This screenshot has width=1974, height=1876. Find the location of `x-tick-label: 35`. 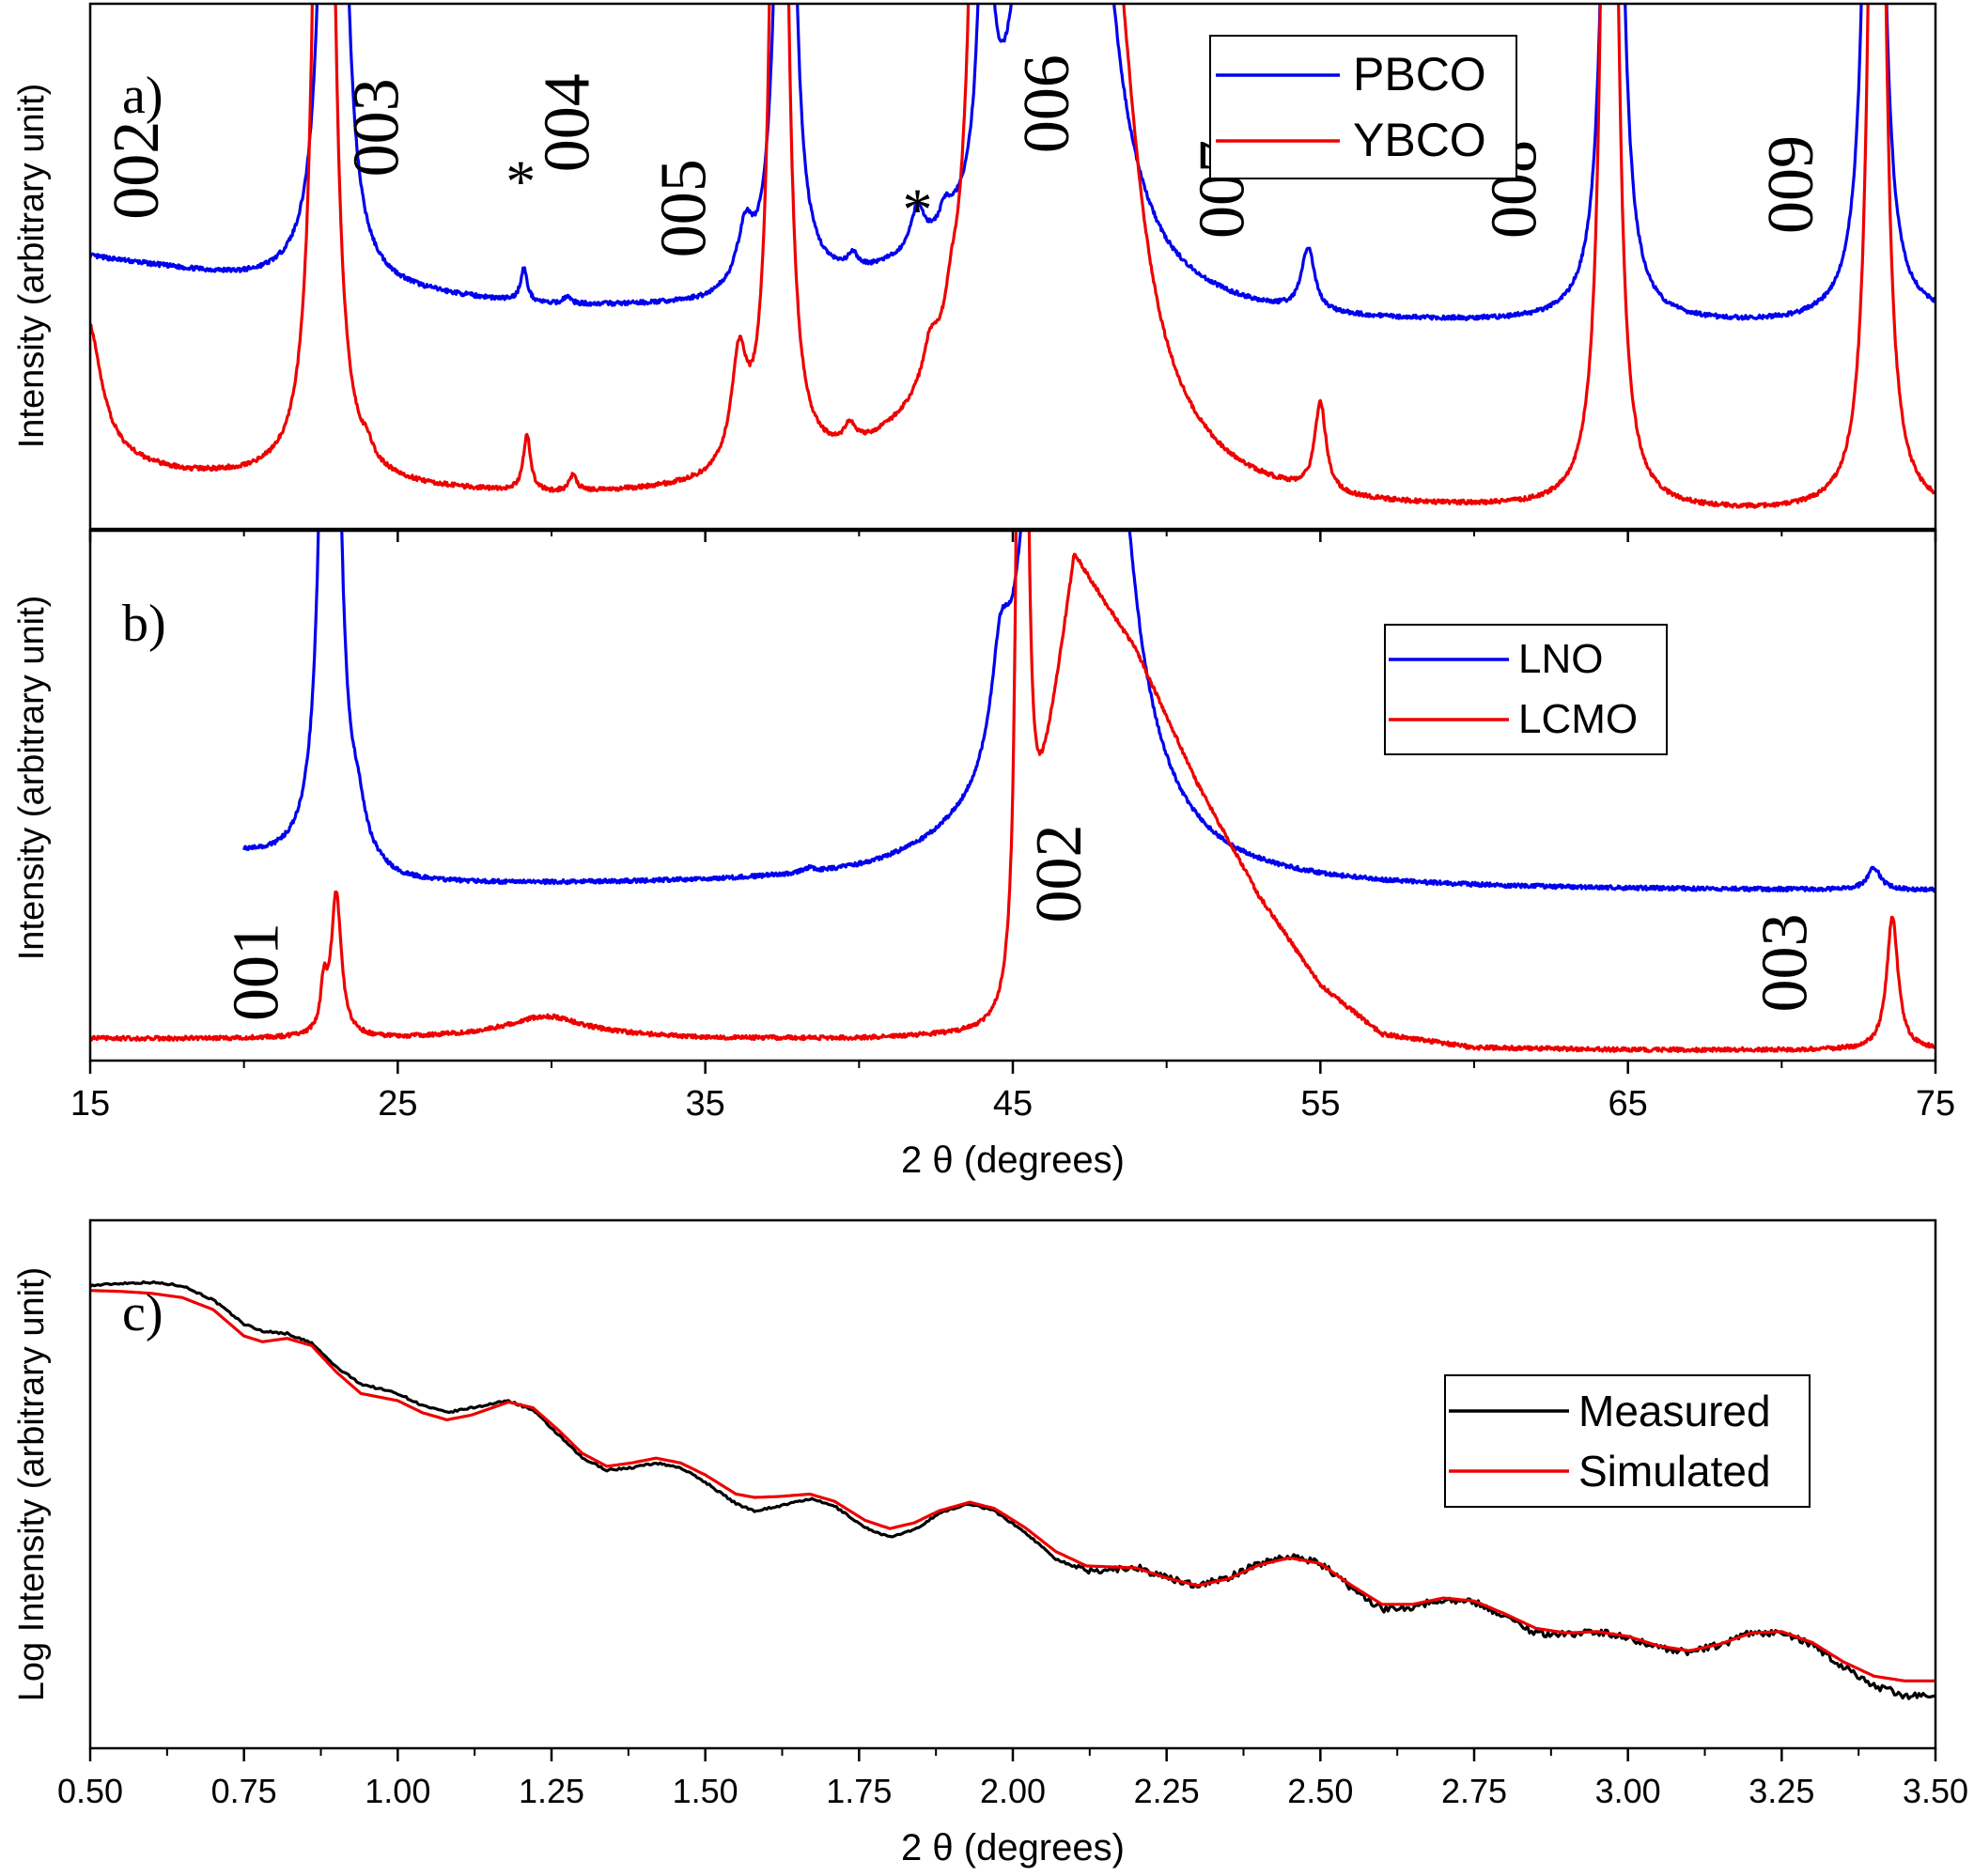

x-tick-label: 35 is located at coordinates (705, 1104).